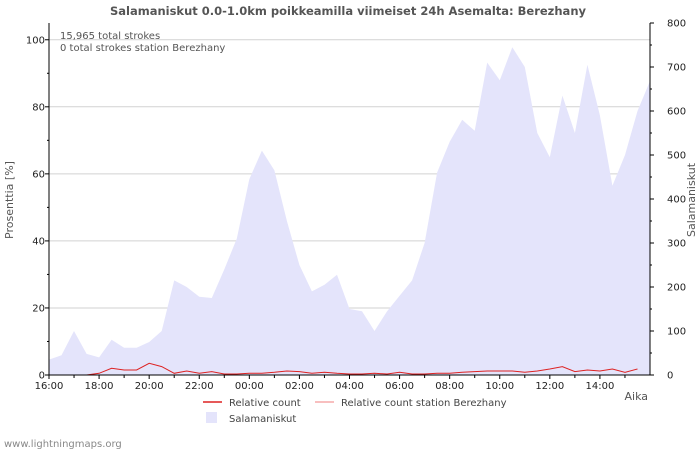 The height and width of the screenshot is (450, 700). What do you see at coordinates (449, 386) in the screenshot?
I see `x-tick-label-0800: 08:00` at bounding box center [449, 386].